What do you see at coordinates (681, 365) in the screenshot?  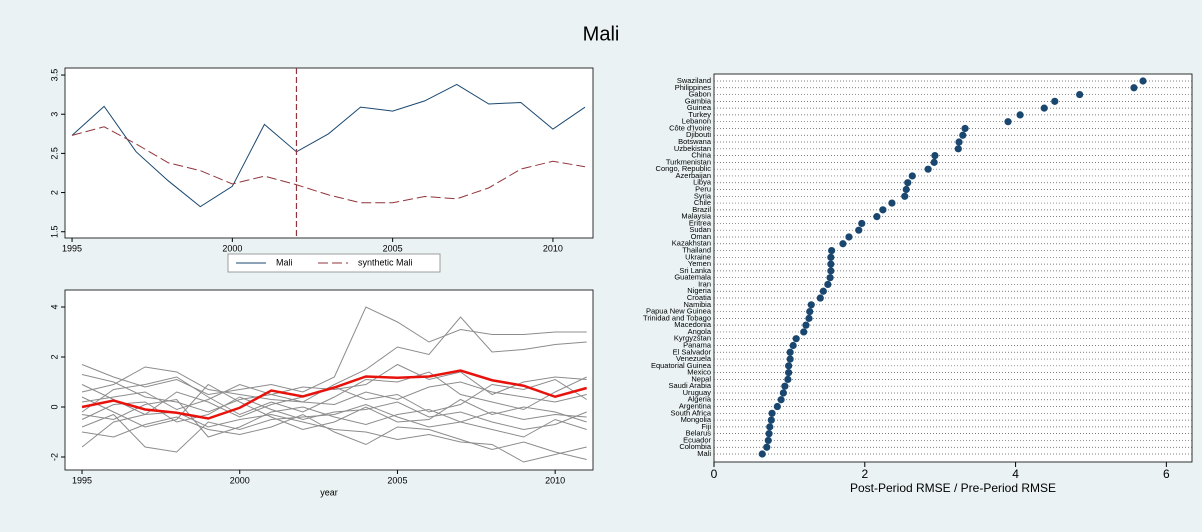 I see `category-label: Equatorial Guinea` at bounding box center [681, 365].